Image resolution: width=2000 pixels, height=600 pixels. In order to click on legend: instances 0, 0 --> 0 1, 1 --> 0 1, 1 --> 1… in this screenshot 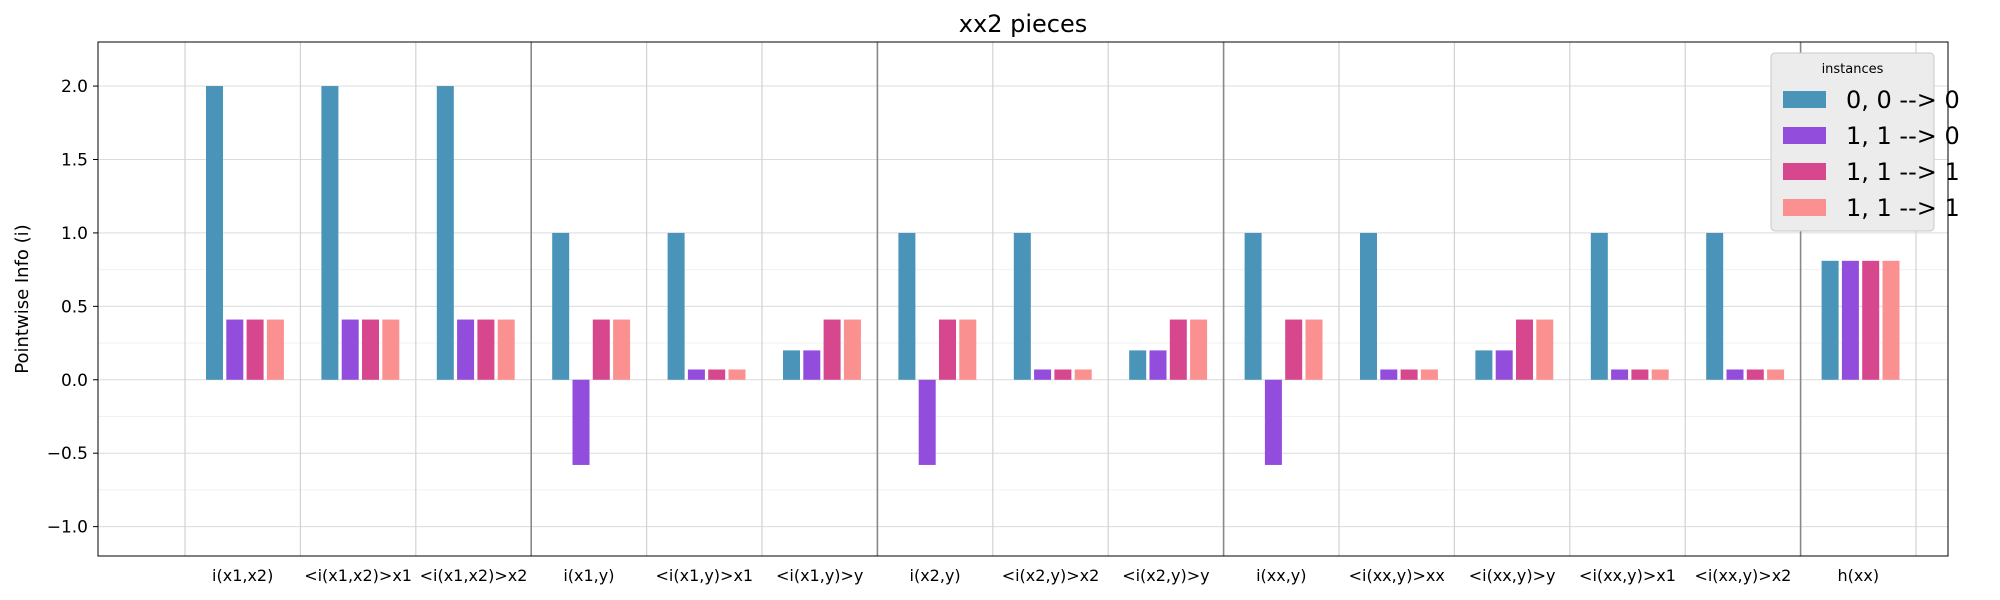, I will do `click(1865, 142)`.